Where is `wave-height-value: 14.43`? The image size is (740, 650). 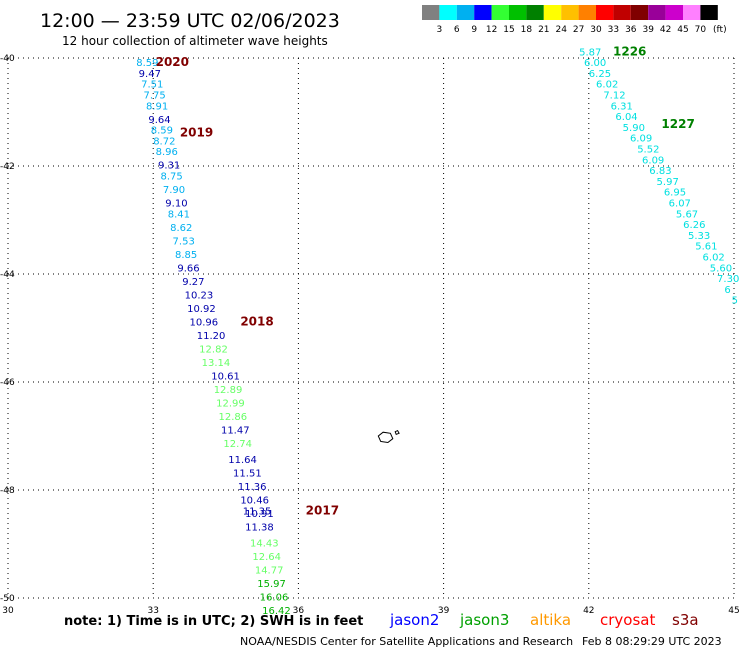
wave-height-value: 14.43 is located at coordinates (264, 544).